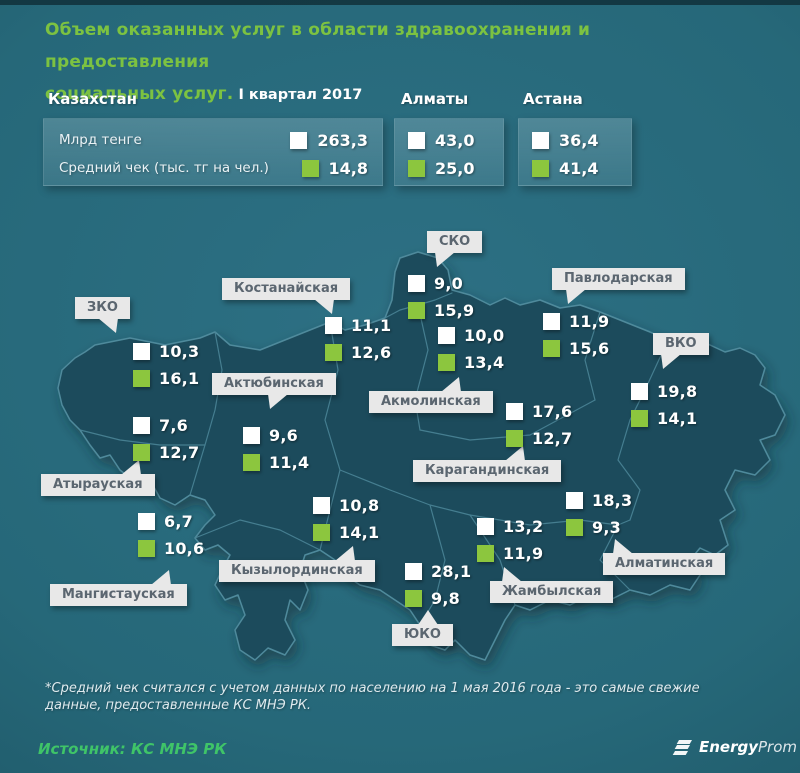 The height and width of the screenshot is (773, 800). Describe the element at coordinates (552, 591) in the screenshot. I see `region-label: Жамбылская` at that location.